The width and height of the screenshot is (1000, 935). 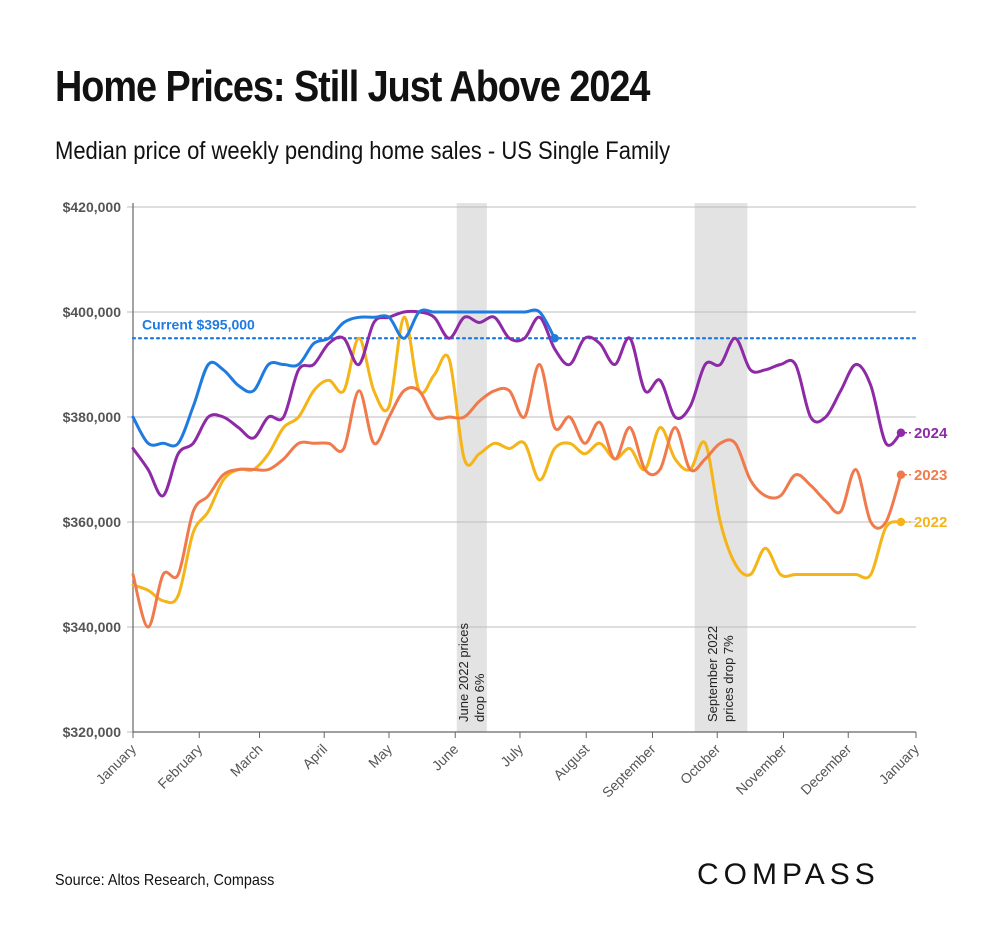 What do you see at coordinates (314, 756) in the screenshot?
I see `x-tick-label: April` at bounding box center [314, 756].